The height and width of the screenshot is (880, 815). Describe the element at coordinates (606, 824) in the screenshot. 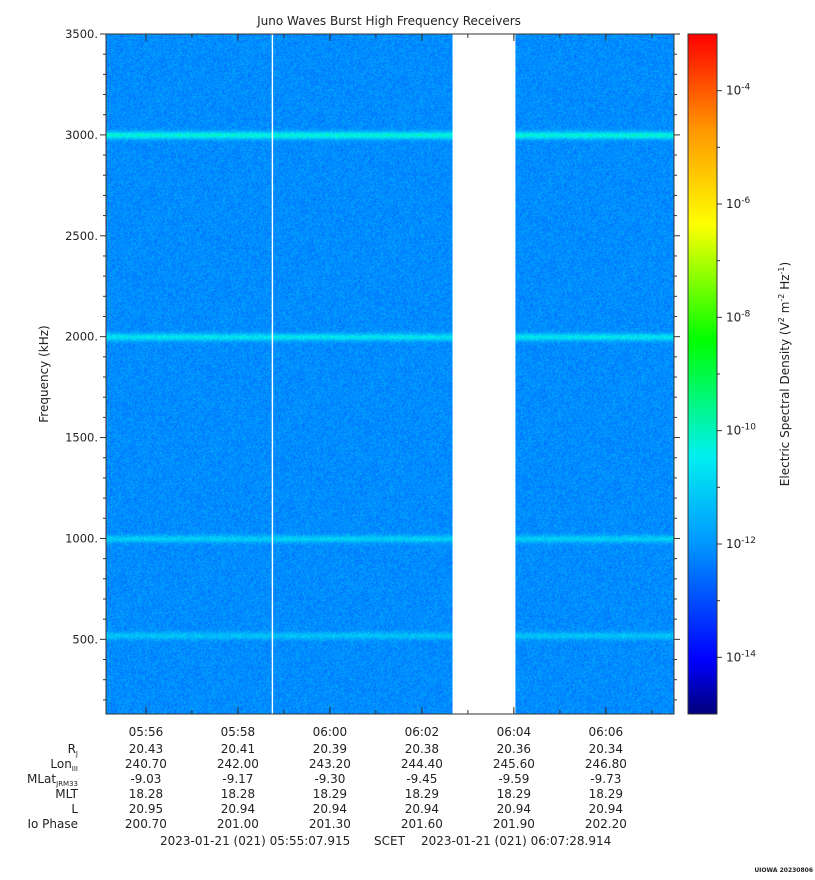

I see `ephemeris-value: 202.20` at that location.